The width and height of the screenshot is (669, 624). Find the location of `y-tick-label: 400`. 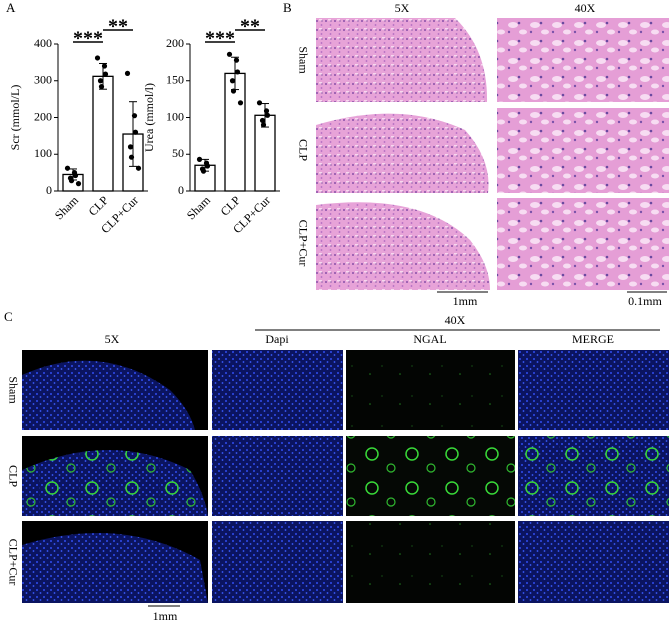

y-tick-label: 400 is located at coordinates (43, 43).